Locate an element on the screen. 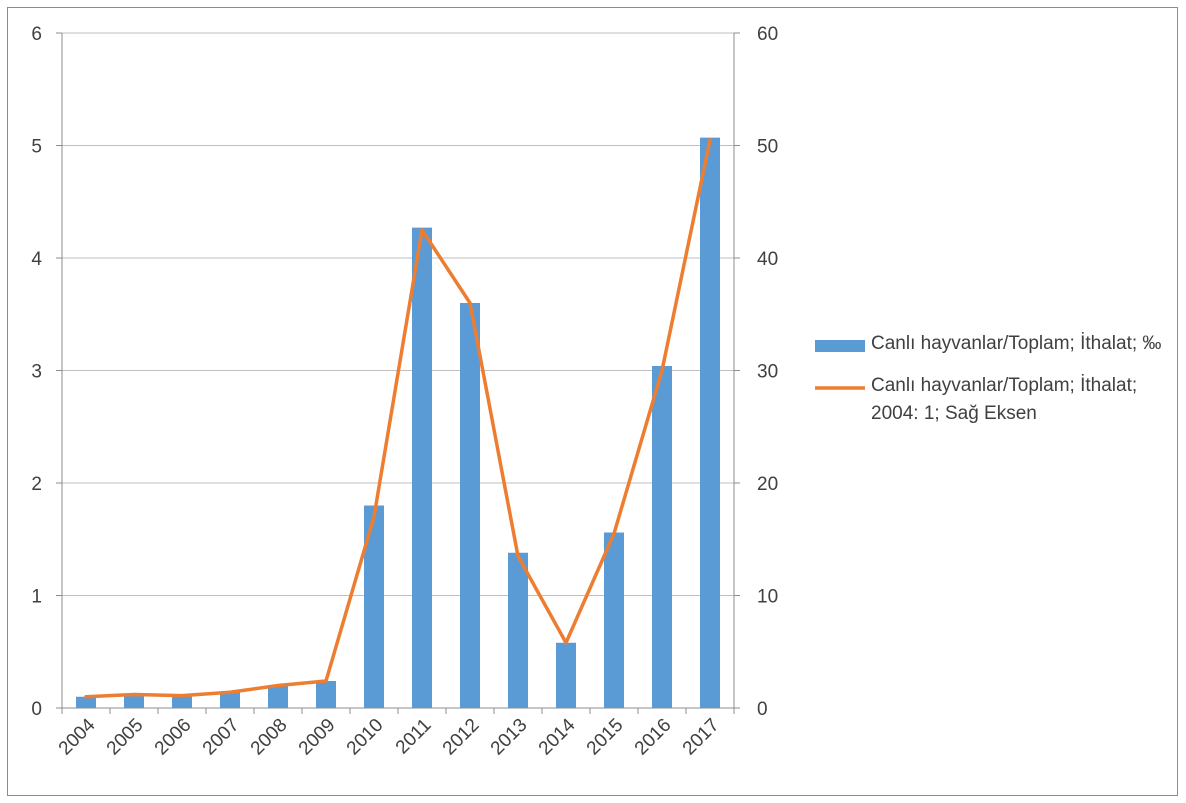 The image size is (1186, 803). right-tick-label: 10 is located at coordinates (767, 597).